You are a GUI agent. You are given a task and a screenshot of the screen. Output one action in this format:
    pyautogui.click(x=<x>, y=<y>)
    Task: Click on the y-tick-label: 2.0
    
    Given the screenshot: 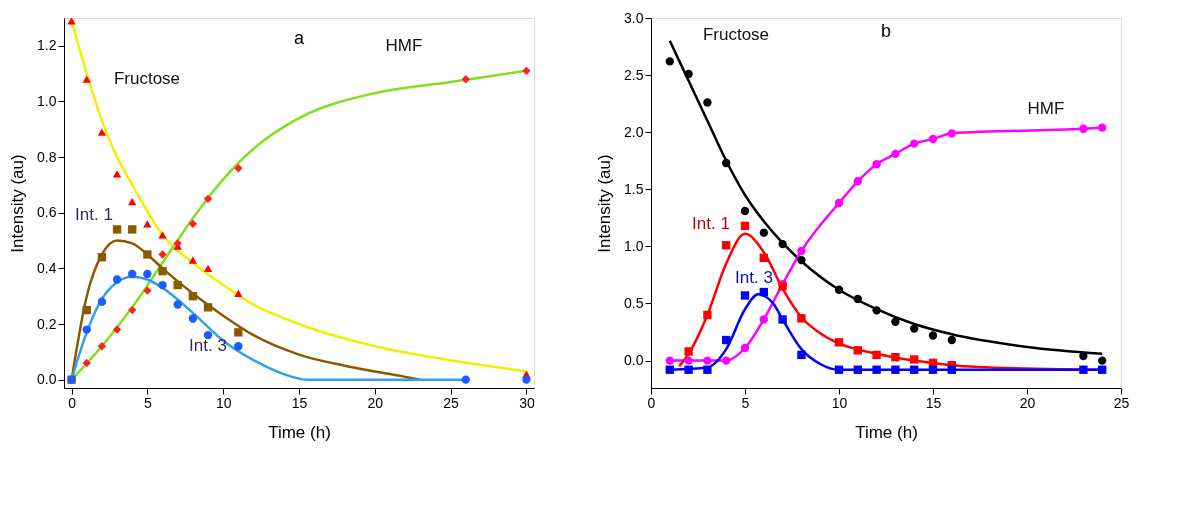 What is the action you would take?
    pyautogui.click(x=634, y=131)
    